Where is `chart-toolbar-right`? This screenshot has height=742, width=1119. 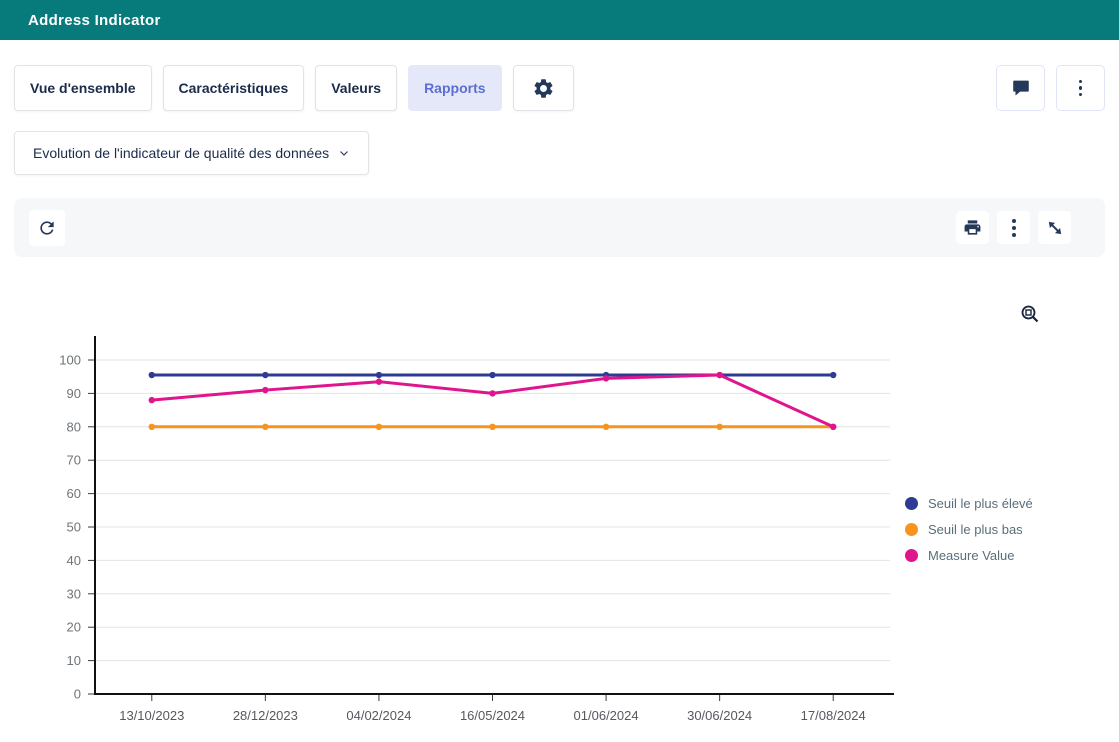
chart-toolbar-right is located at coordinates (1022, 227).